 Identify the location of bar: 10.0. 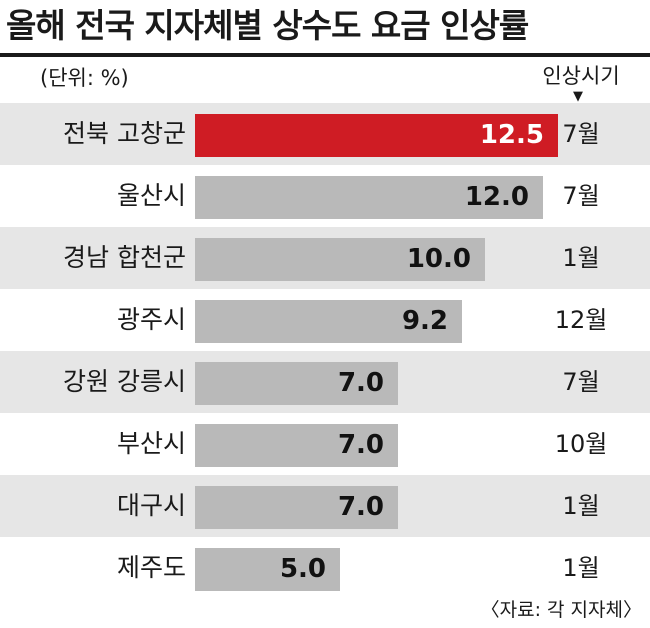
(340, 259).